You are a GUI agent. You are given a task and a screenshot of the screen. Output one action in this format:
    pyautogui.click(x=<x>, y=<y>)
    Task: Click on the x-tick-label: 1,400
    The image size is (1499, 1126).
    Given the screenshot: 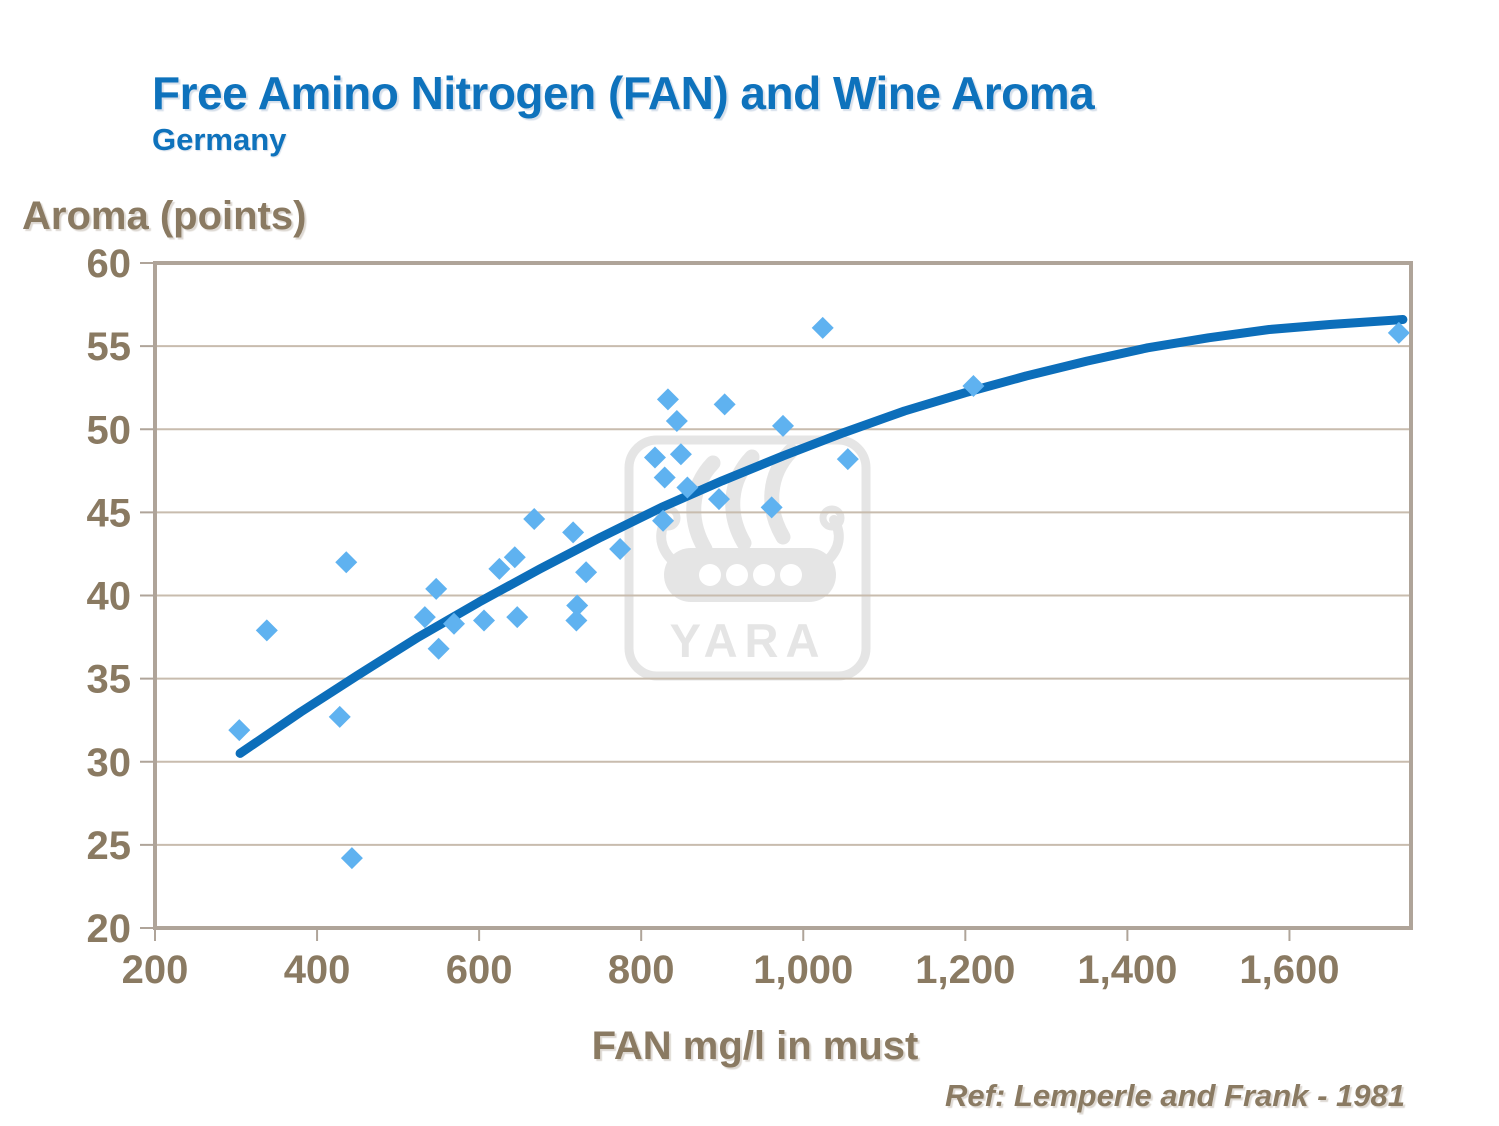 What is the action you would take?
    pyautogui.click(x=1127, y=970)
    